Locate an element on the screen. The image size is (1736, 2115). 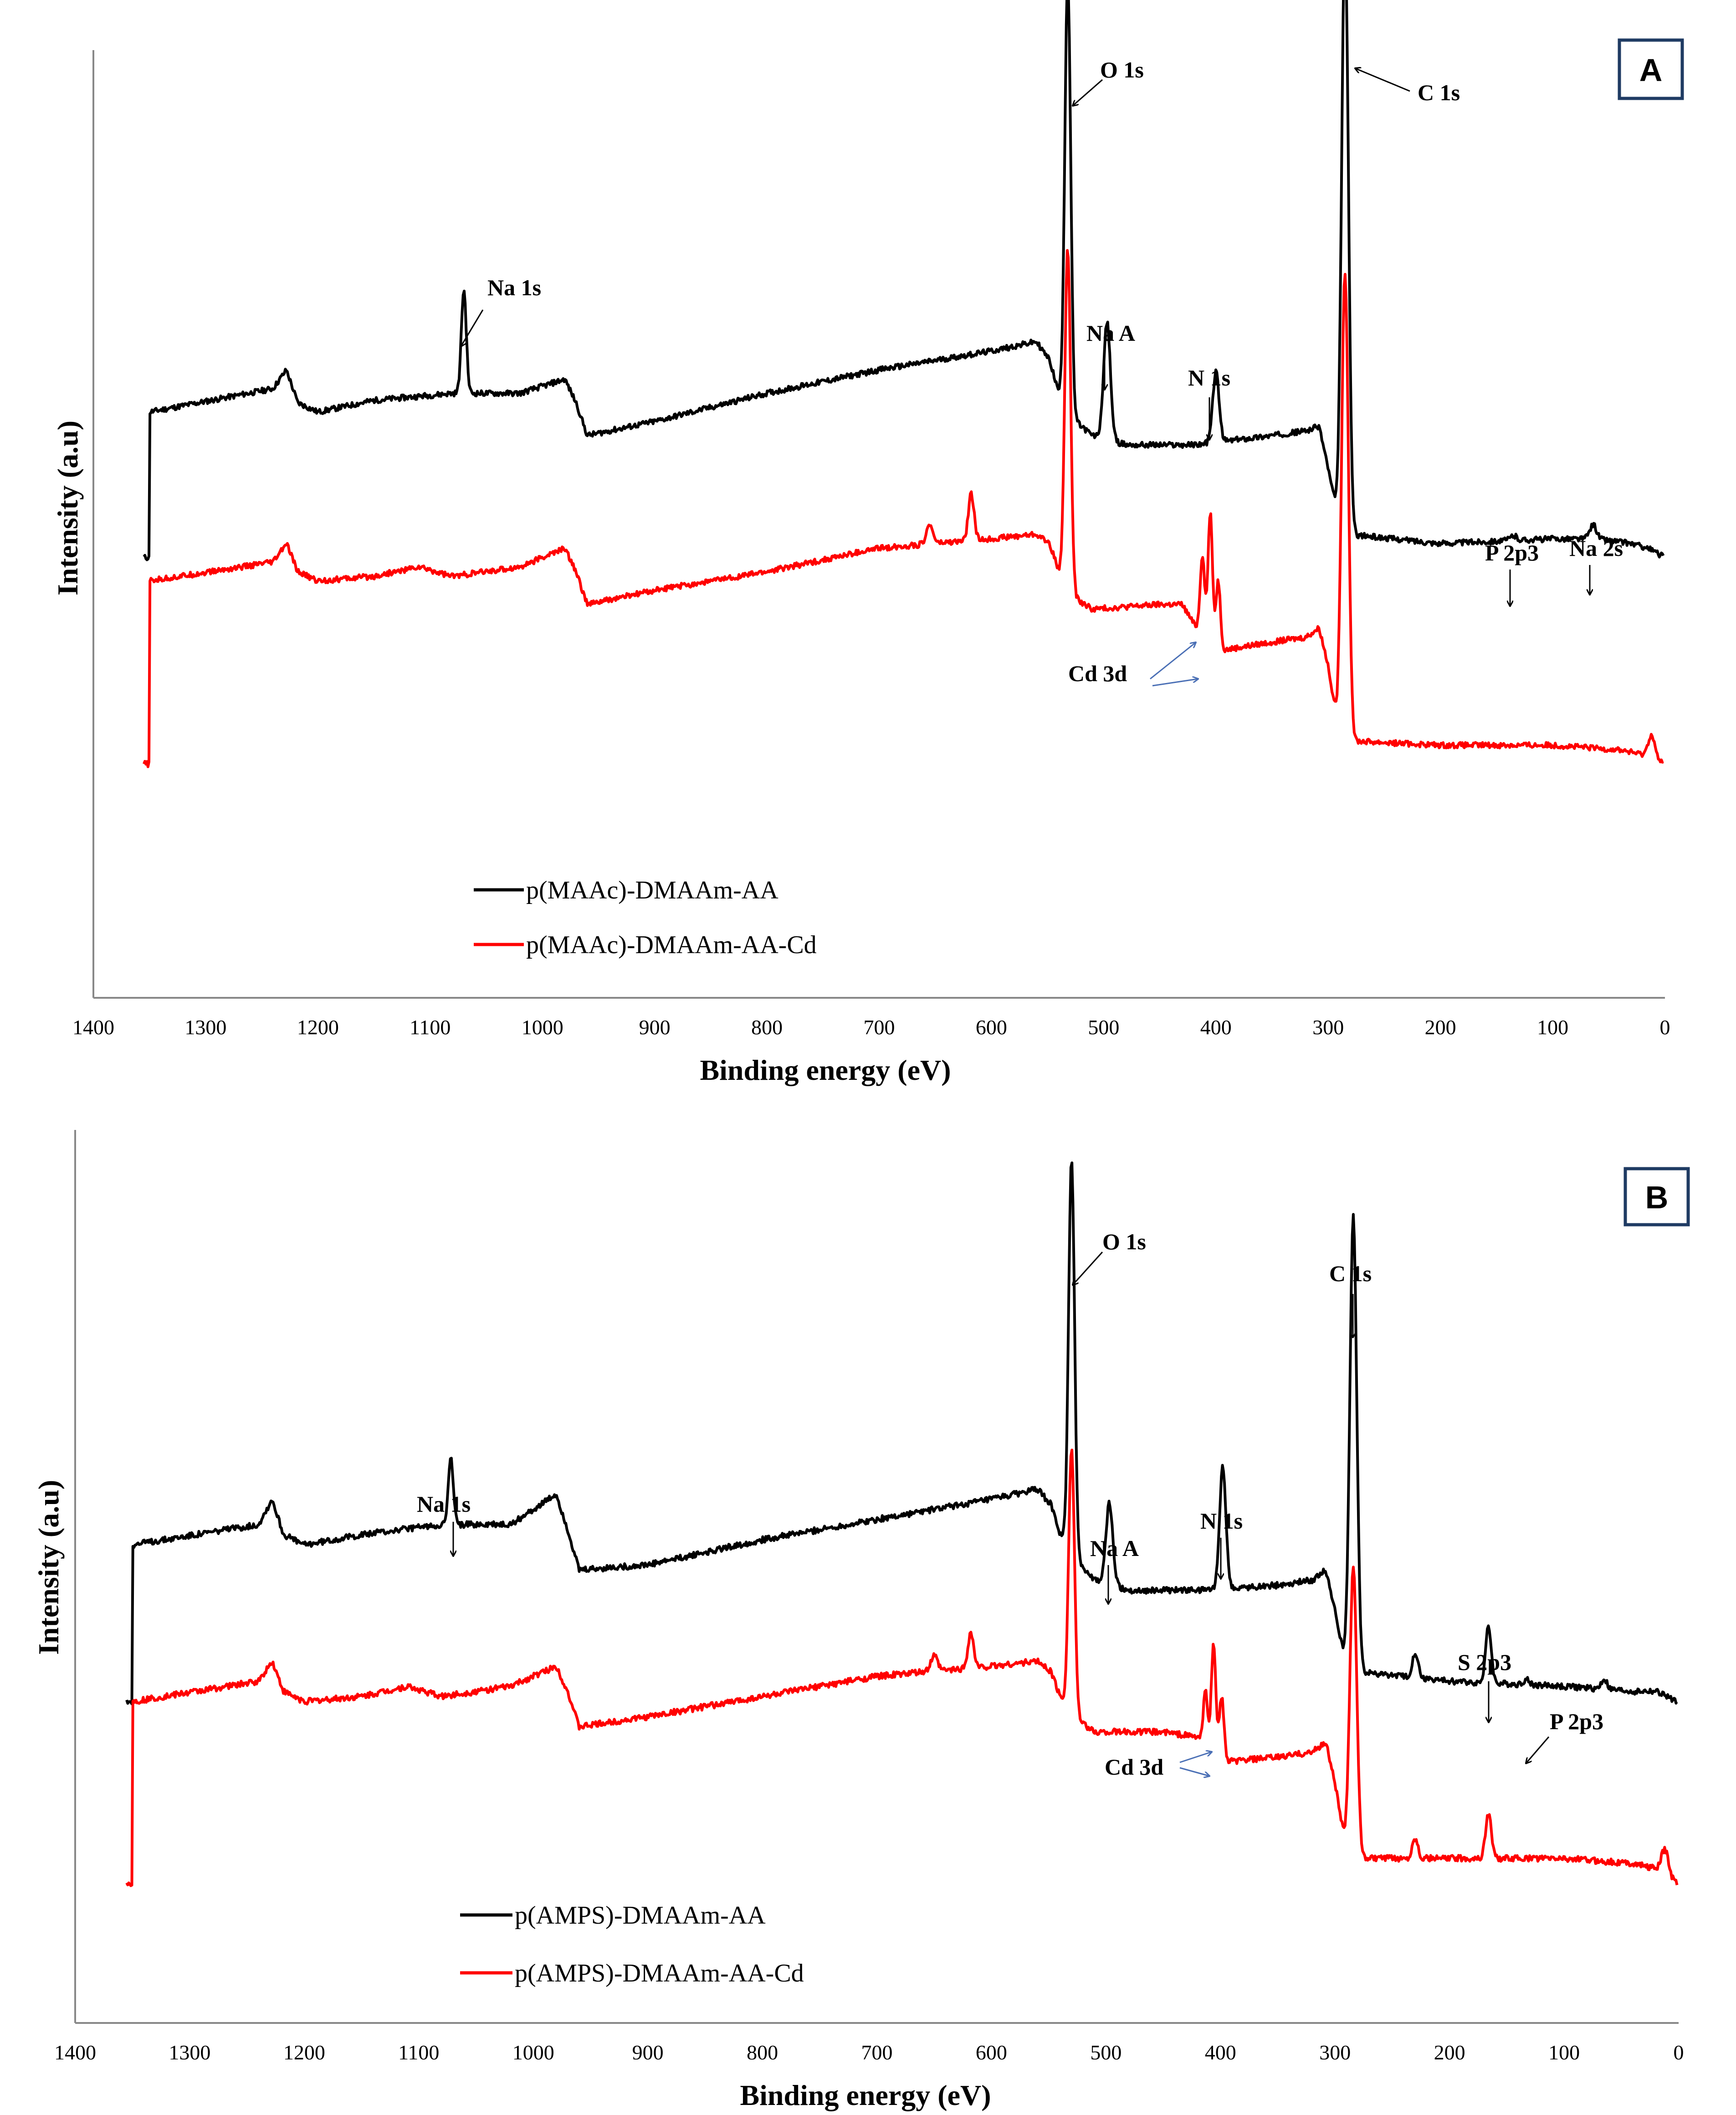
panel-label-a: A is located at coordinates (1651, 70).